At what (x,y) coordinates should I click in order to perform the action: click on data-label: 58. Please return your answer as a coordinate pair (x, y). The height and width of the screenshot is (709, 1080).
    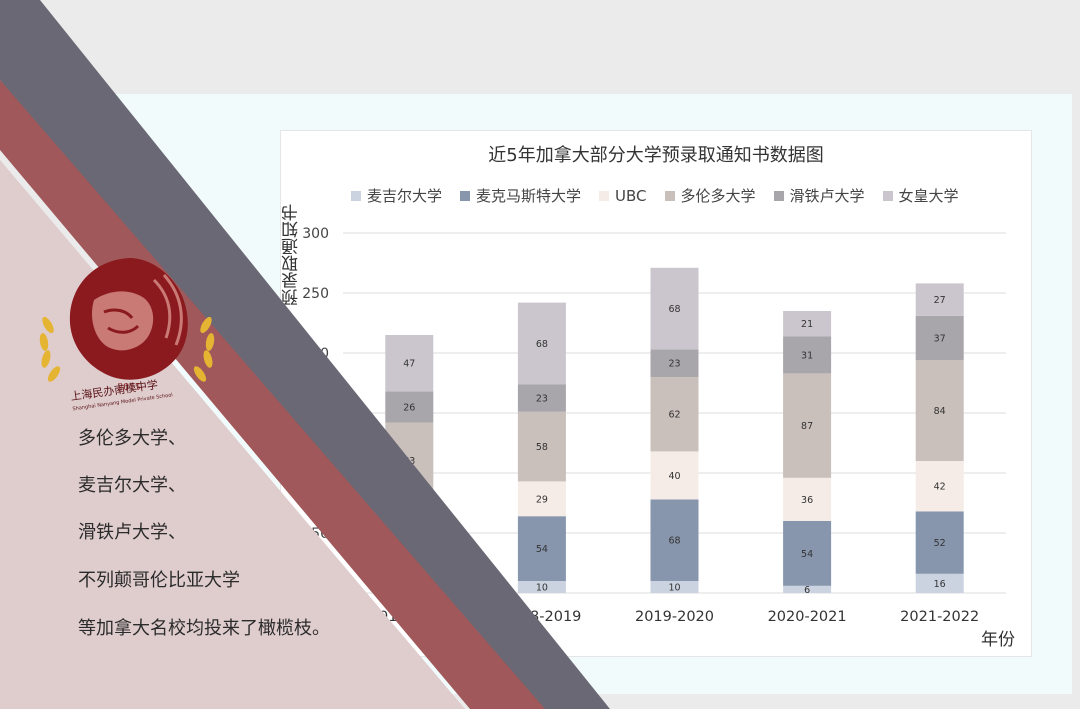
    Looking at the image, I should click on (542, 447).